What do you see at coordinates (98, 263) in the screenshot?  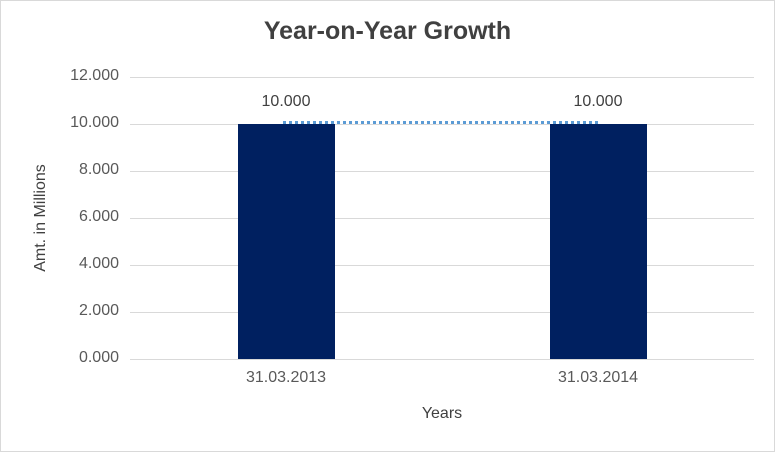 I see `y-tick-label: 4.000` at bounding box center [98, 263].